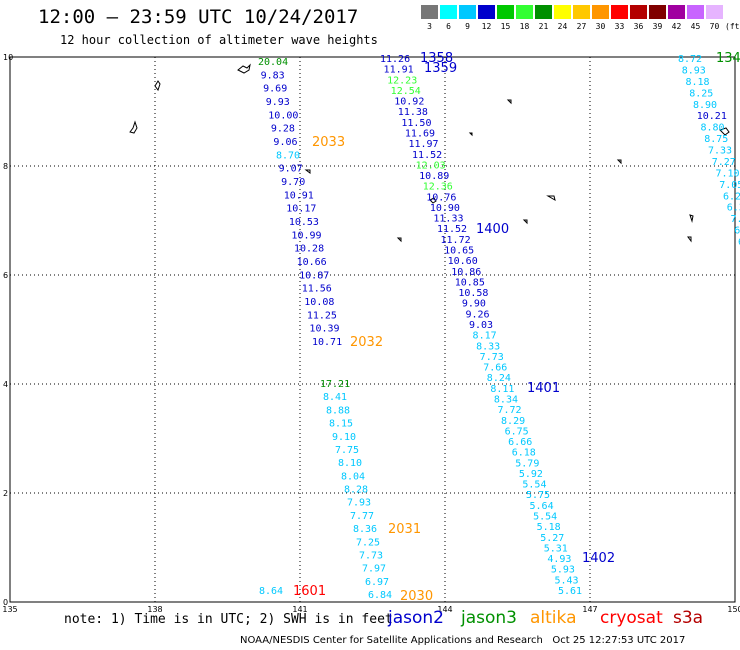 Image resolution: width=740 pixels, height=650 pixels. I want to click on swh-value: 10.17, so click(301, 209).